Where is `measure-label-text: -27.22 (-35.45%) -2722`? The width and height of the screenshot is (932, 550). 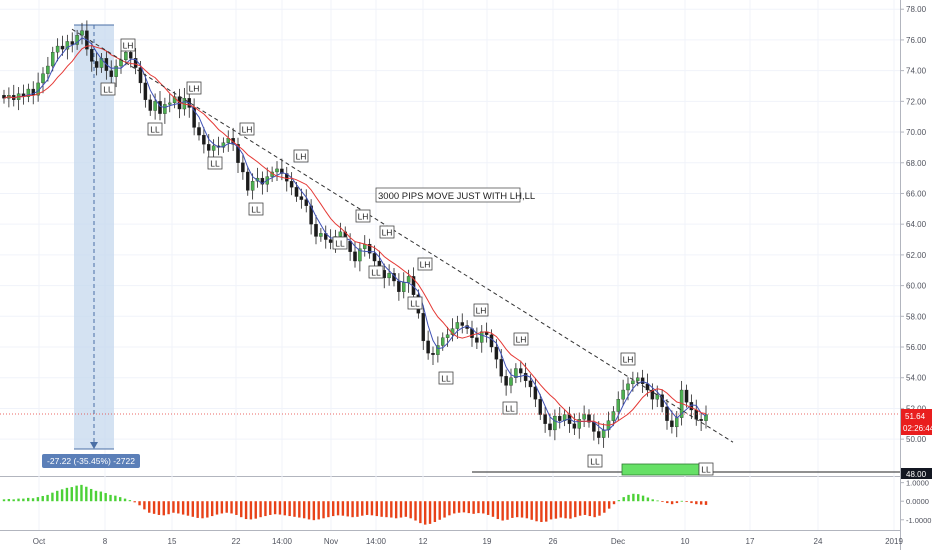 measure-label-text: -27.22 (-35.45%) -2722 is located at coordinates (91, 461).